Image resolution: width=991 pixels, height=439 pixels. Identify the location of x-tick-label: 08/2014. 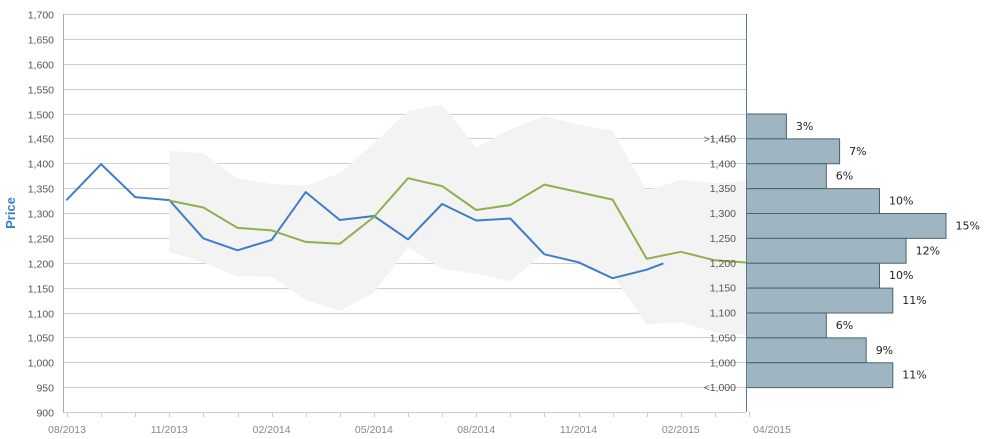
(476, 430).